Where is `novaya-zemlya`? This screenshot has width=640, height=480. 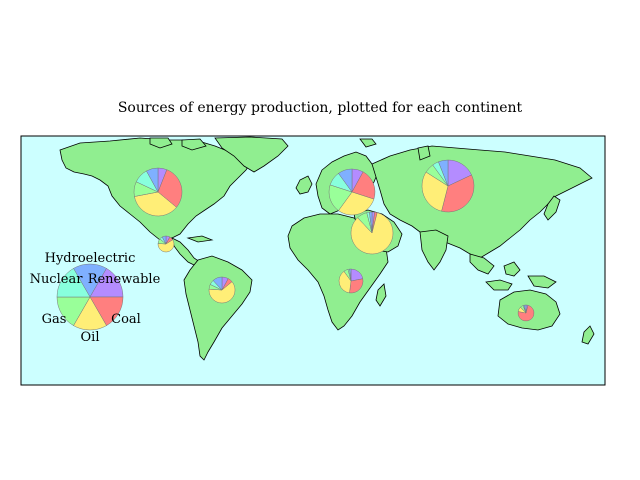
novaya-zemlya is located at coordinates (424, 153).